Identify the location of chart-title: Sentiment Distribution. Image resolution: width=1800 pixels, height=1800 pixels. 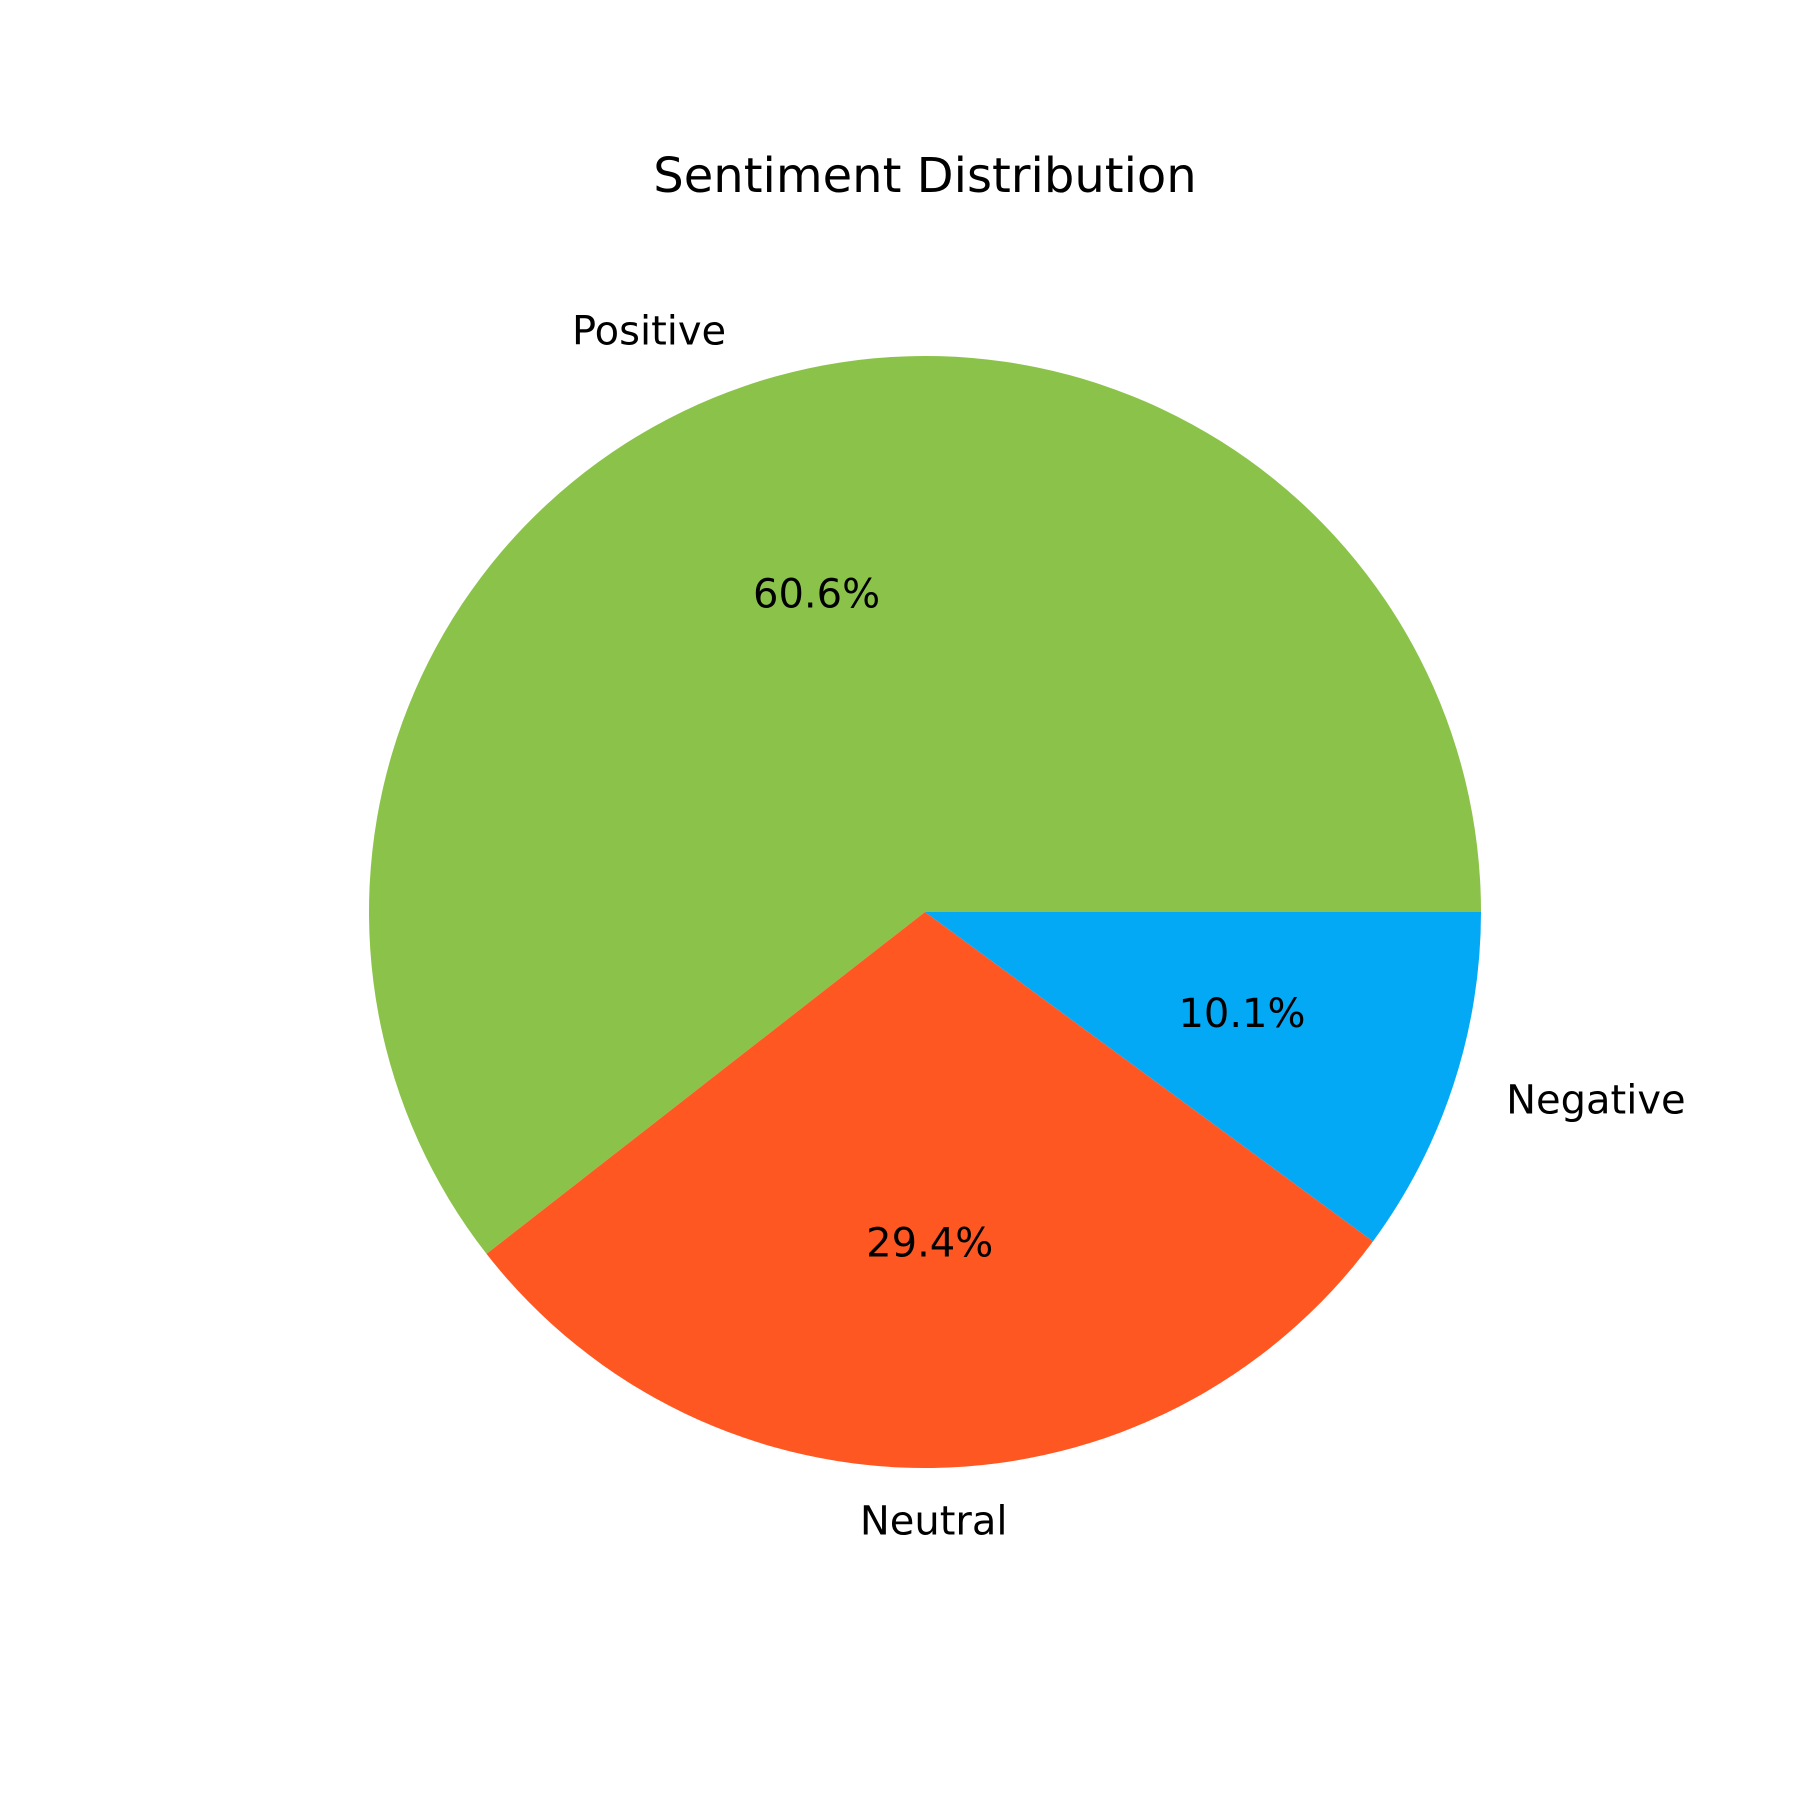
(924, 176).